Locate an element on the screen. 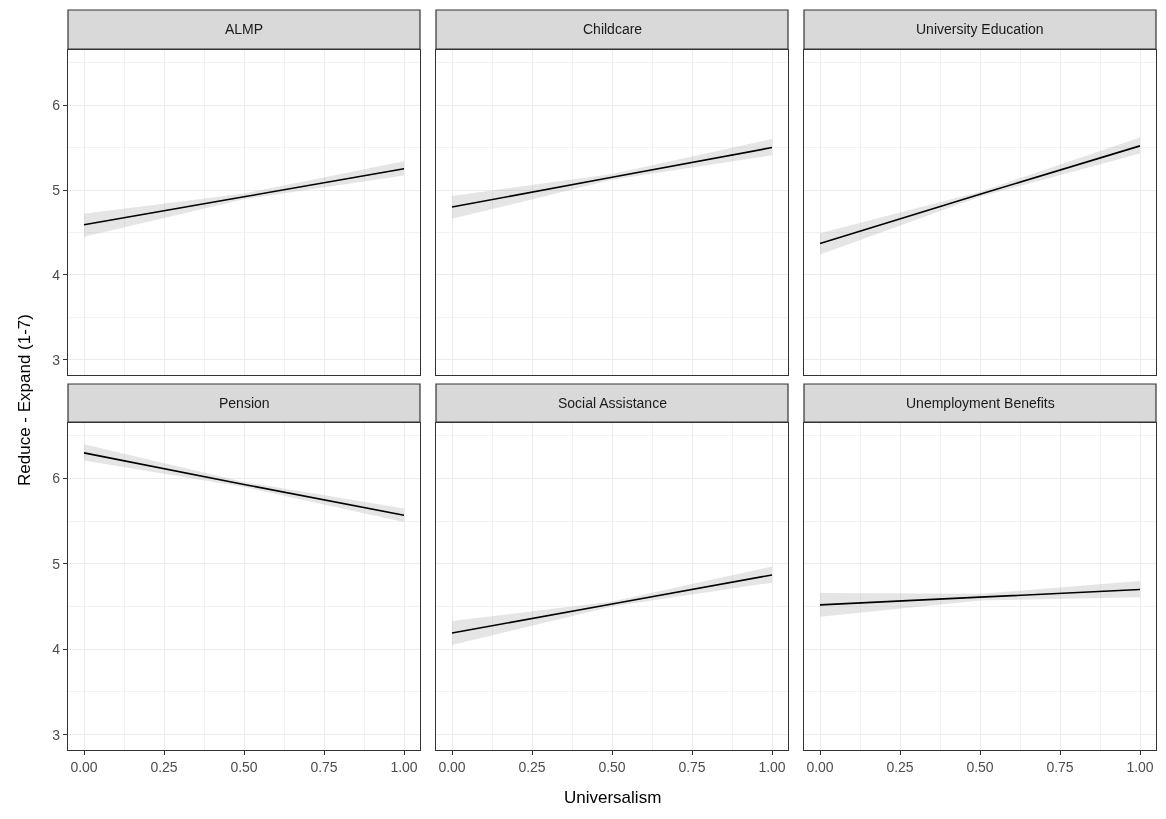 The width and height of the screenshot is (1166, 819). x-axis-title: Universalism is located at coordinates (613, 797).